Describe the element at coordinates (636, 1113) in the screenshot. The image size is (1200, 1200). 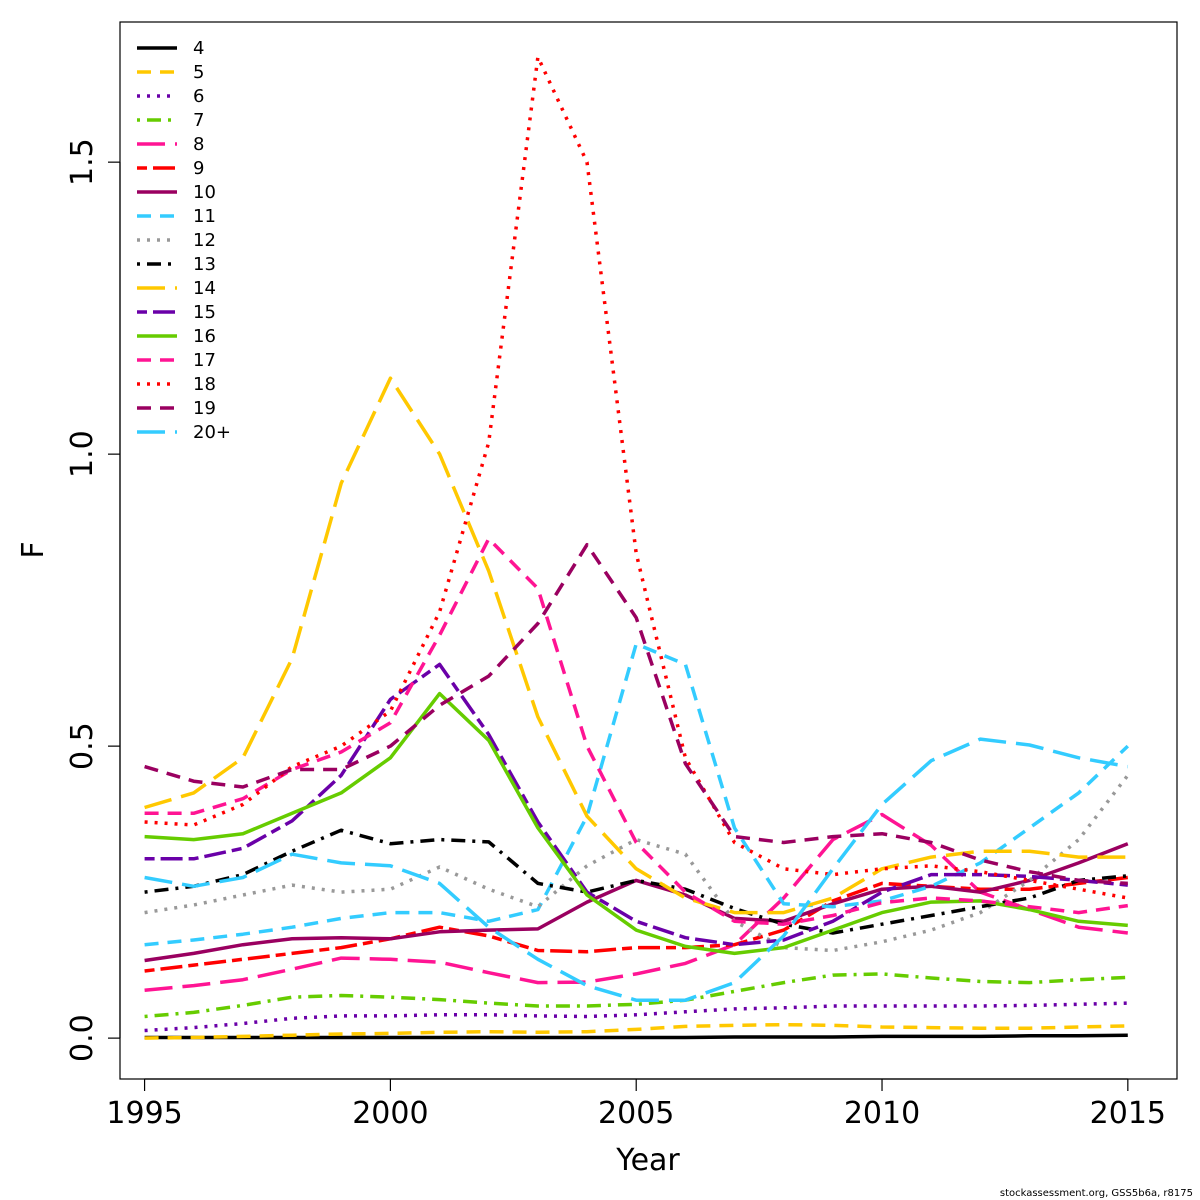
I see `x-tick-label: 2005` at that location.